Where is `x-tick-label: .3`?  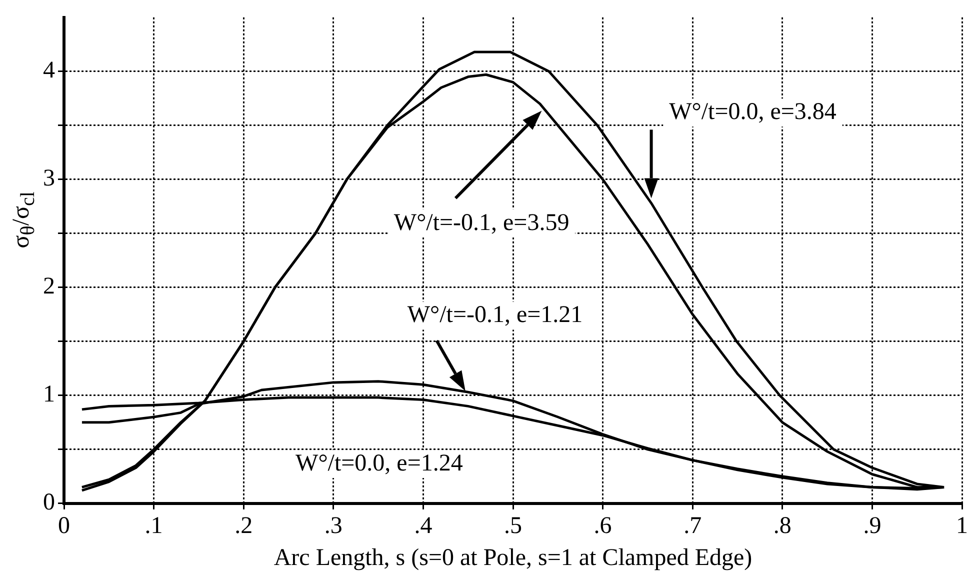 x-tick-label: .3 is located at coordinates (333, 526).